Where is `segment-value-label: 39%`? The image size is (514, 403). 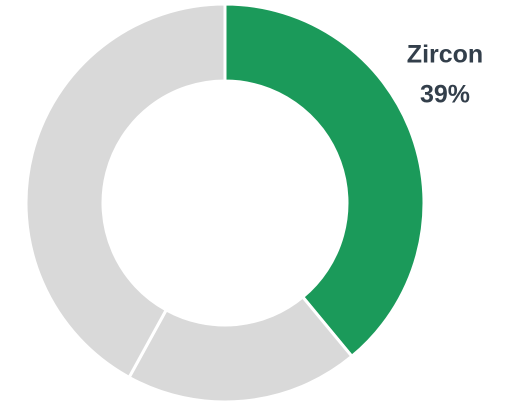 segment-value-label: 39% is located at coordinates (445, 95).